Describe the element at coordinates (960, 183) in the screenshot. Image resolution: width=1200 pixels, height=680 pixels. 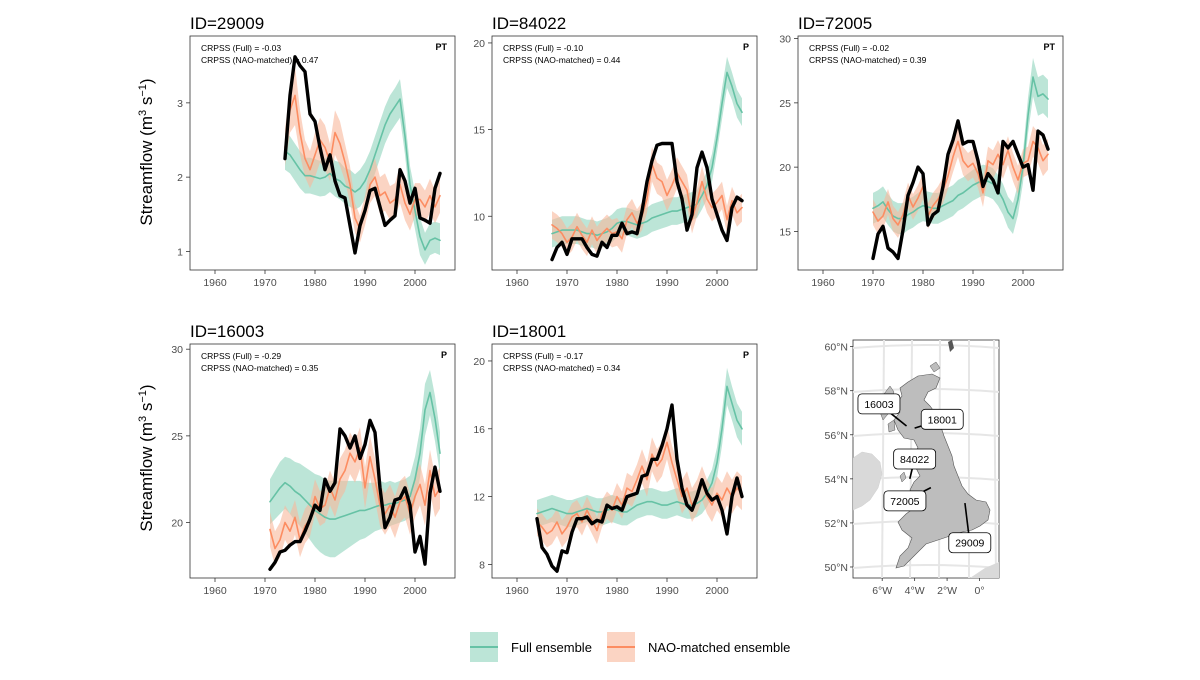
I see `nao-ensemble-mean-line` at that location.